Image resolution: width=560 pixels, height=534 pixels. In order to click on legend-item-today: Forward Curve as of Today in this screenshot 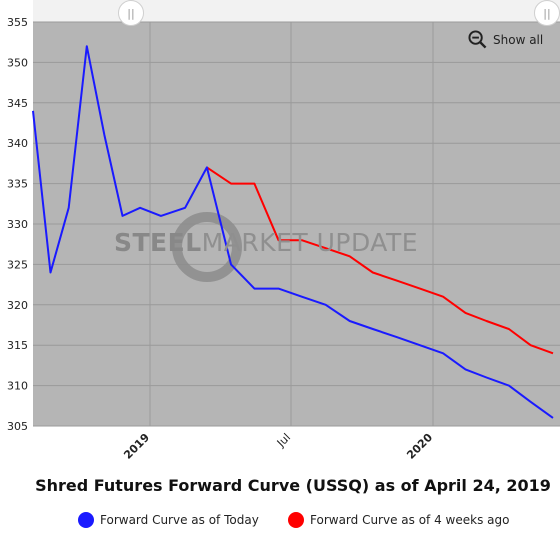, I will do `click(168, 520)`.